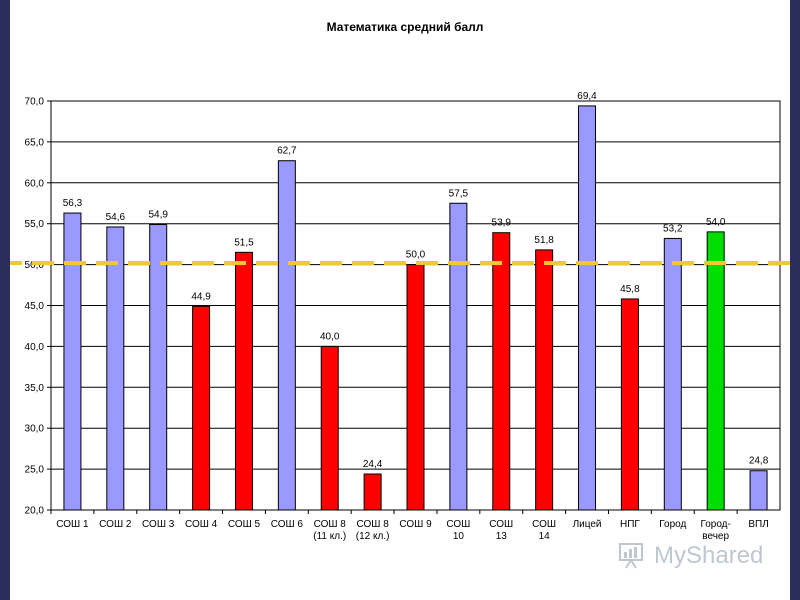 The width and height of the screenshot is (800, 600). Describe the element at coordinates (759, 461) in the screenshot. I see `data-label: 24,8` at that location.